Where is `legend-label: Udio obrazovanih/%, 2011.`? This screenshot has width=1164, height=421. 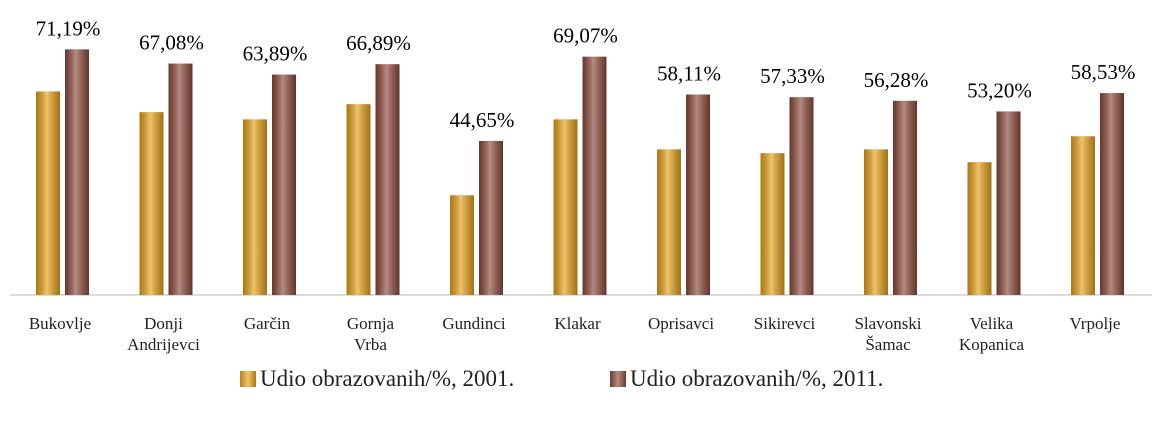 legend-label: Udio obrazovanih/%, 2011. is located at coordinates (757, 378).